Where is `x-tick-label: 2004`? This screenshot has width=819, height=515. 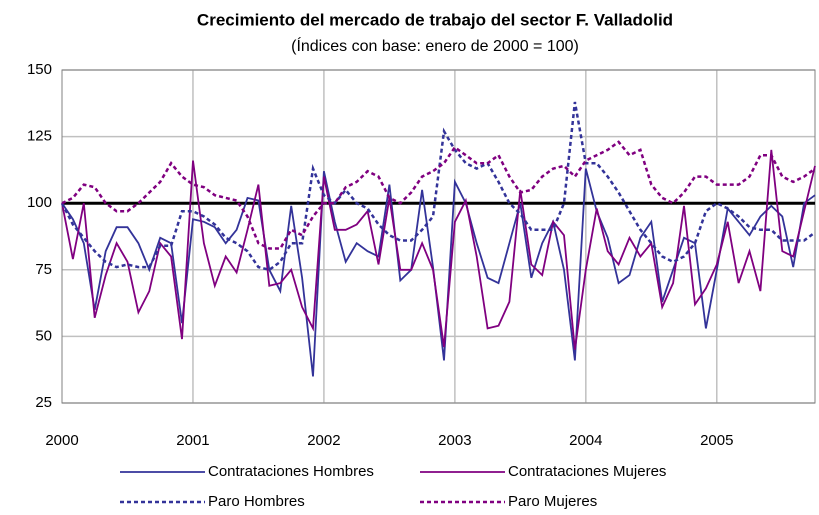
x-tick-label: 2004 is located at coordinates (585, 440).